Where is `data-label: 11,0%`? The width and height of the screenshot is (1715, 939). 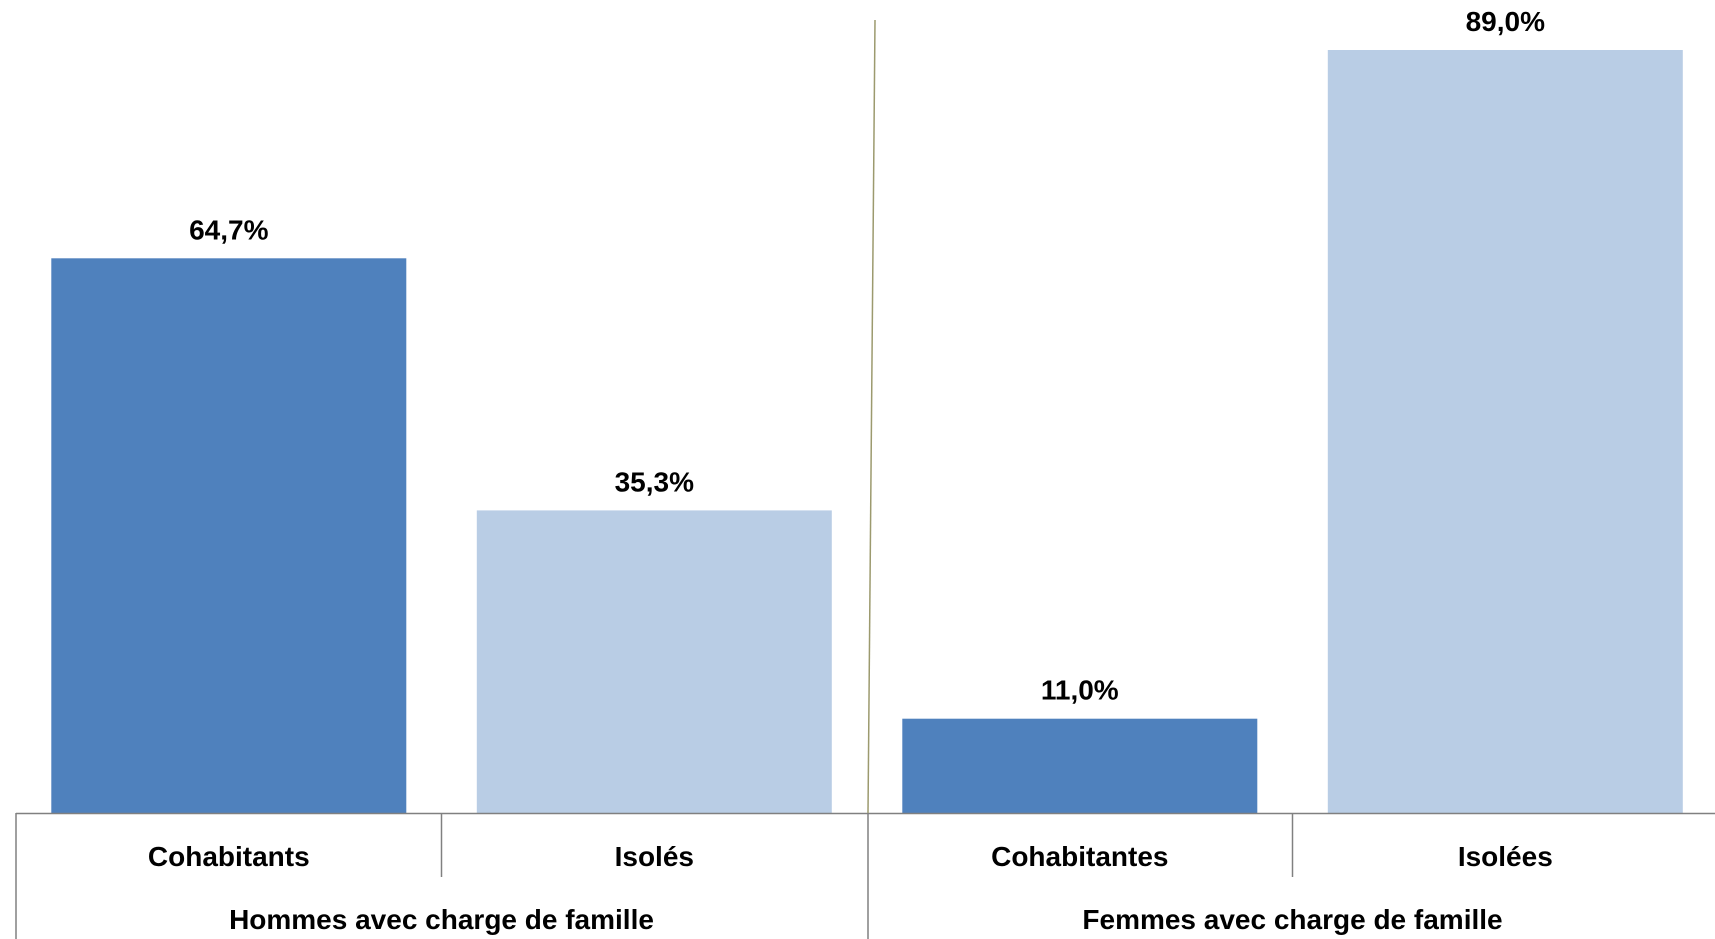 data-label: 11,0% is located at coordinates (1080, 690).